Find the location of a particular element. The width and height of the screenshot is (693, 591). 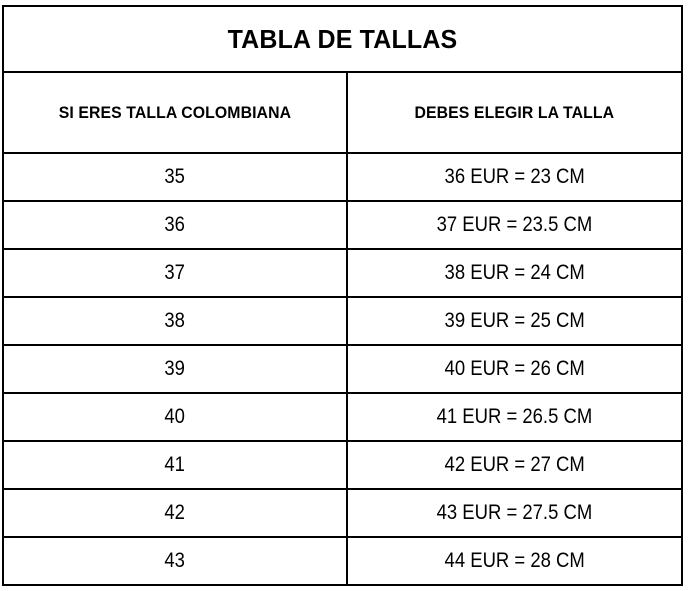

table-row: 42 43 EUR = 27.5 CM is located at coordinates (342, 513).